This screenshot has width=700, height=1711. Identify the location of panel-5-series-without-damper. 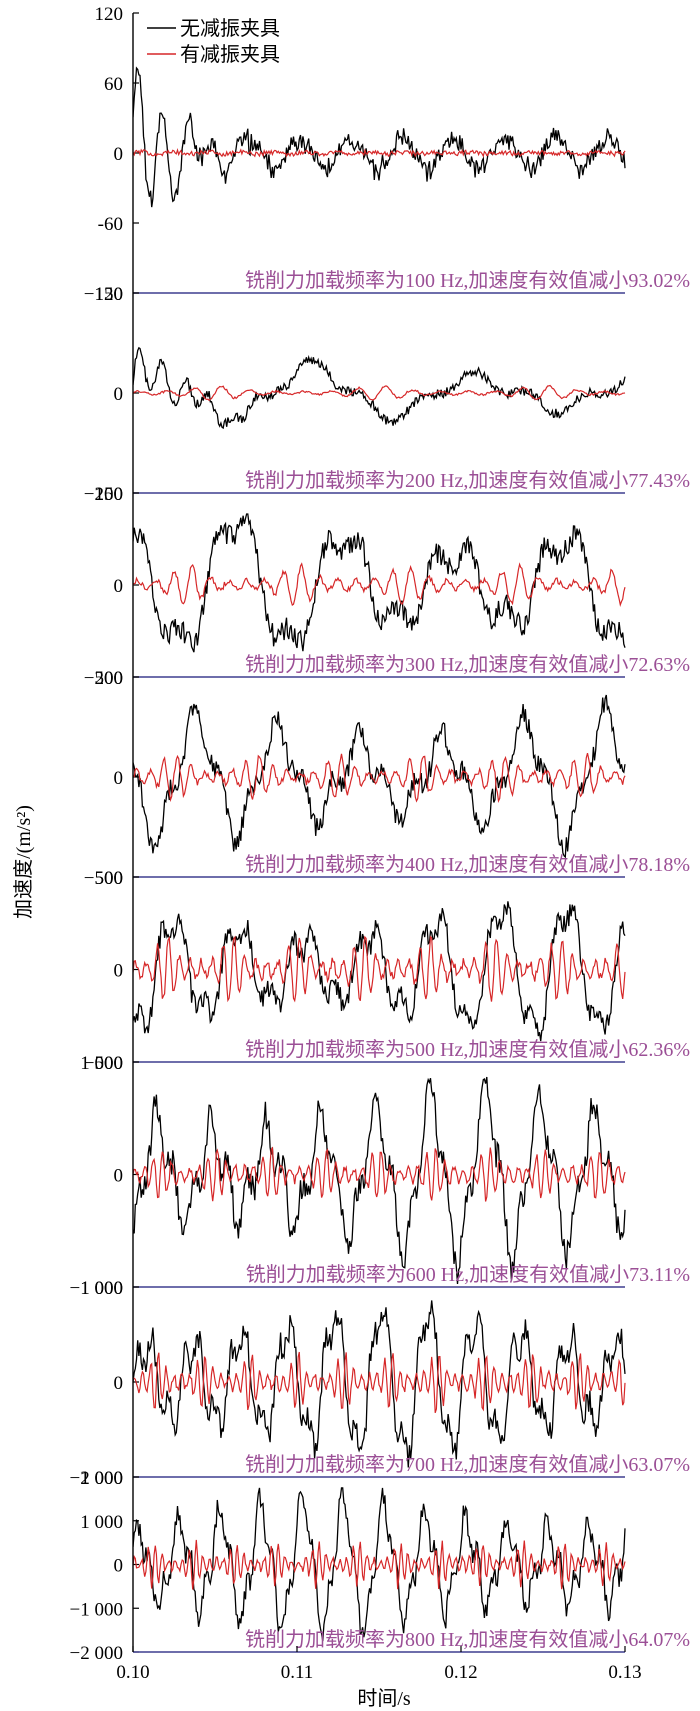
(379, 971).